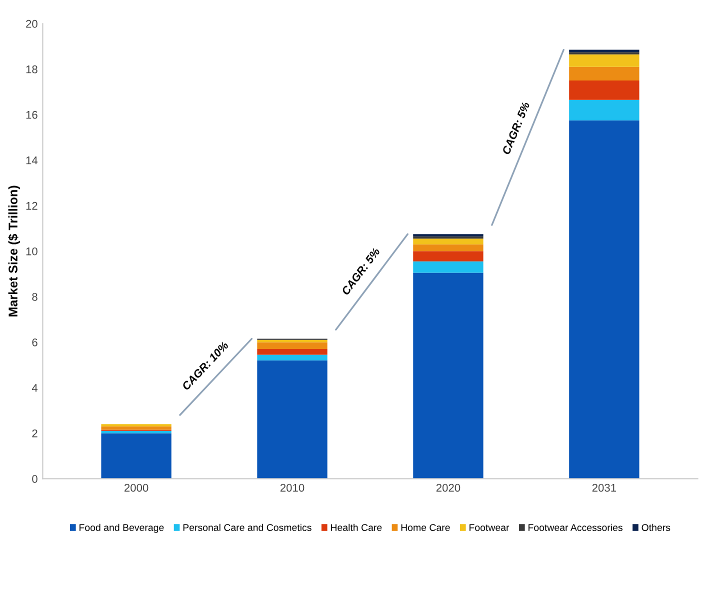 Image resolution: width=712 pixels, height=591 pixels. Describe the element at coordinates (490, 528) in the screenshot. I see `legend-label: Footwear` at that location.